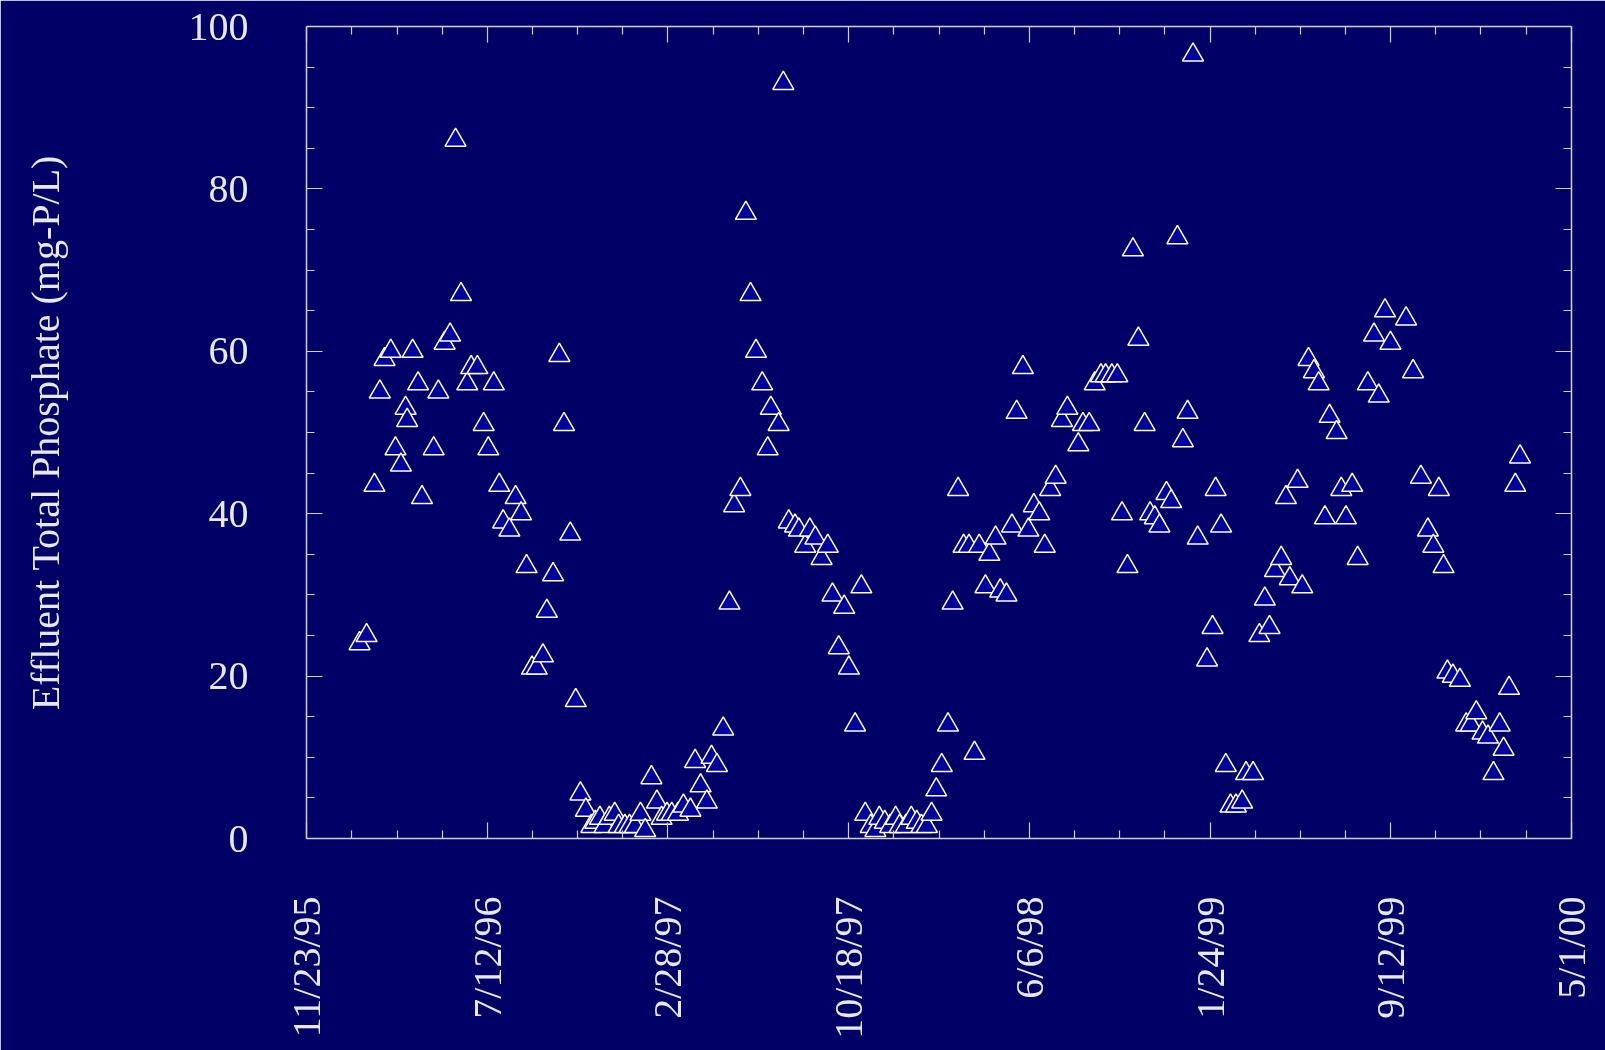 The height and width of the screenshot is (1050, 1605). Describe the element at coordinates (1210, 957) in the screenshot. I see `x-tick-label: 1/24/99` at that location.